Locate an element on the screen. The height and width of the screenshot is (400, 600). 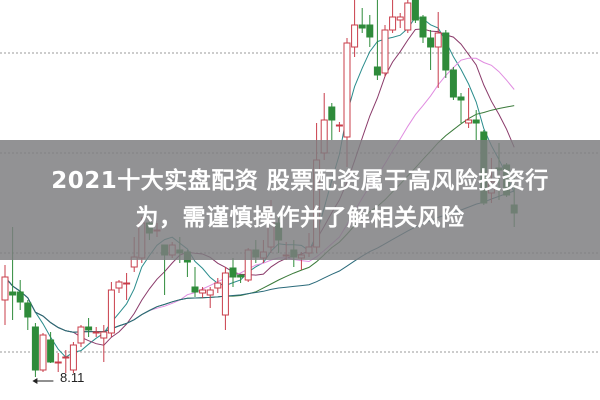
banner-line-1: 2021十大实盘配资 股票配资属于高风险投资行 is located at coordinates (300, 181).